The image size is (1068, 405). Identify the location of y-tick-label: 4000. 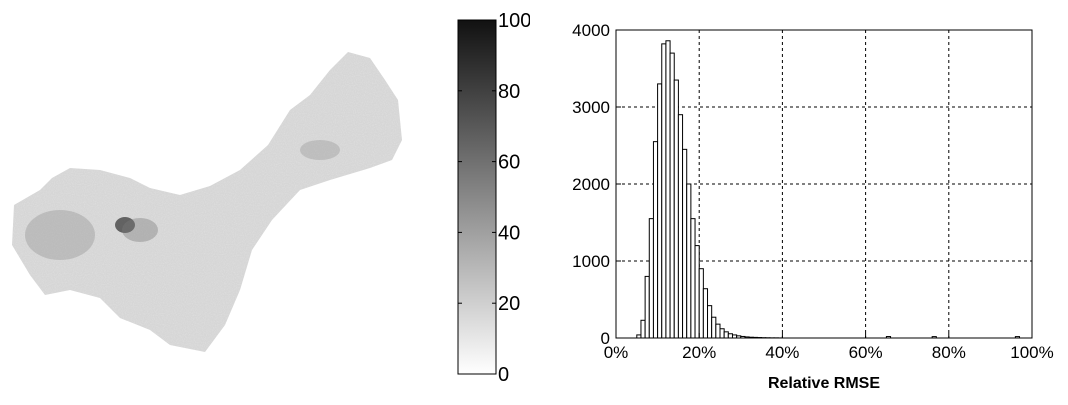
(591, 30).